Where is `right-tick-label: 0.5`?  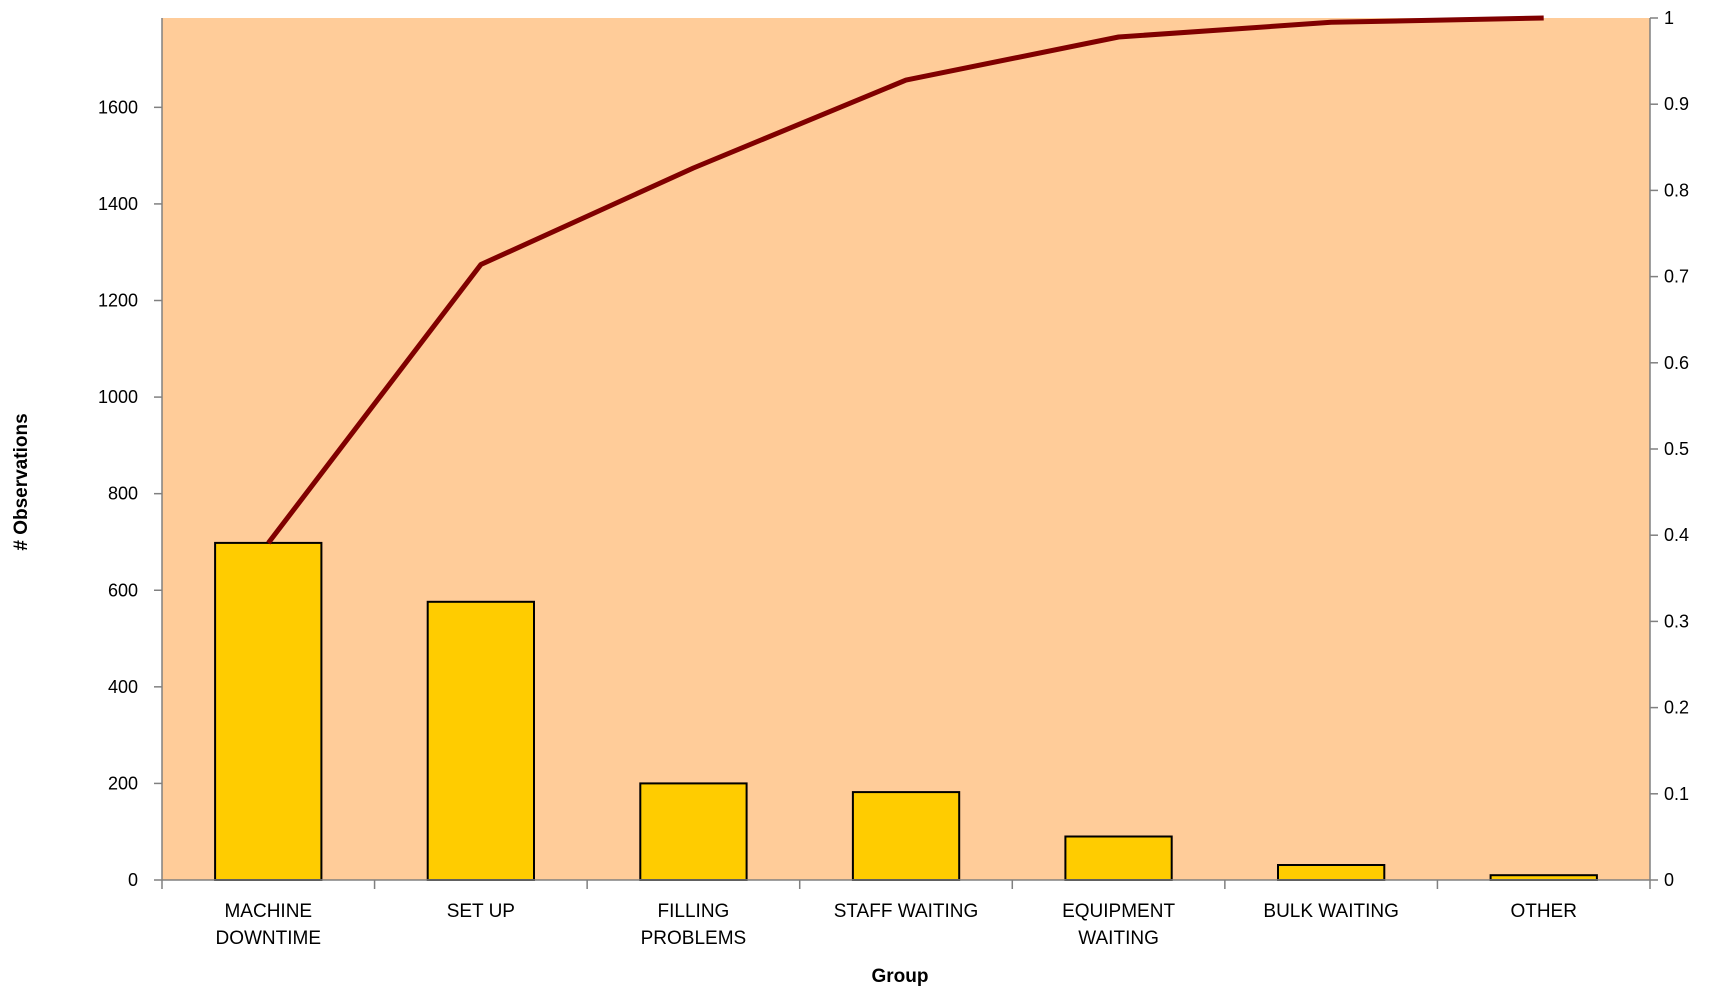
right-tick-label: 0.5 is located at coordinates (1676, 449).